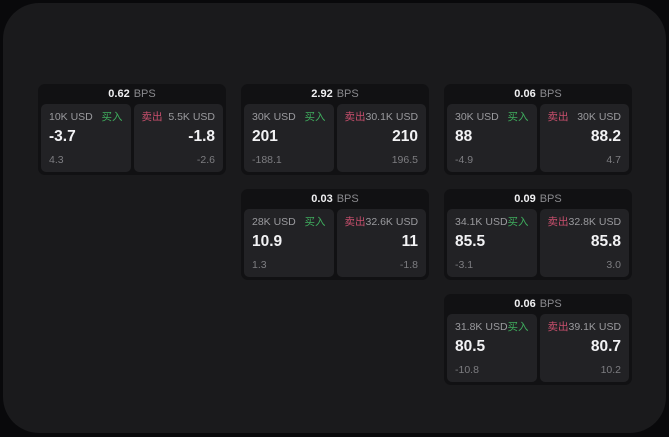 The image size is (669, 437). Describe the element at coordinates (492, 138) in the screenshot. I see `buy-cell: 30K USD 买入 88 -4.9` at that location.